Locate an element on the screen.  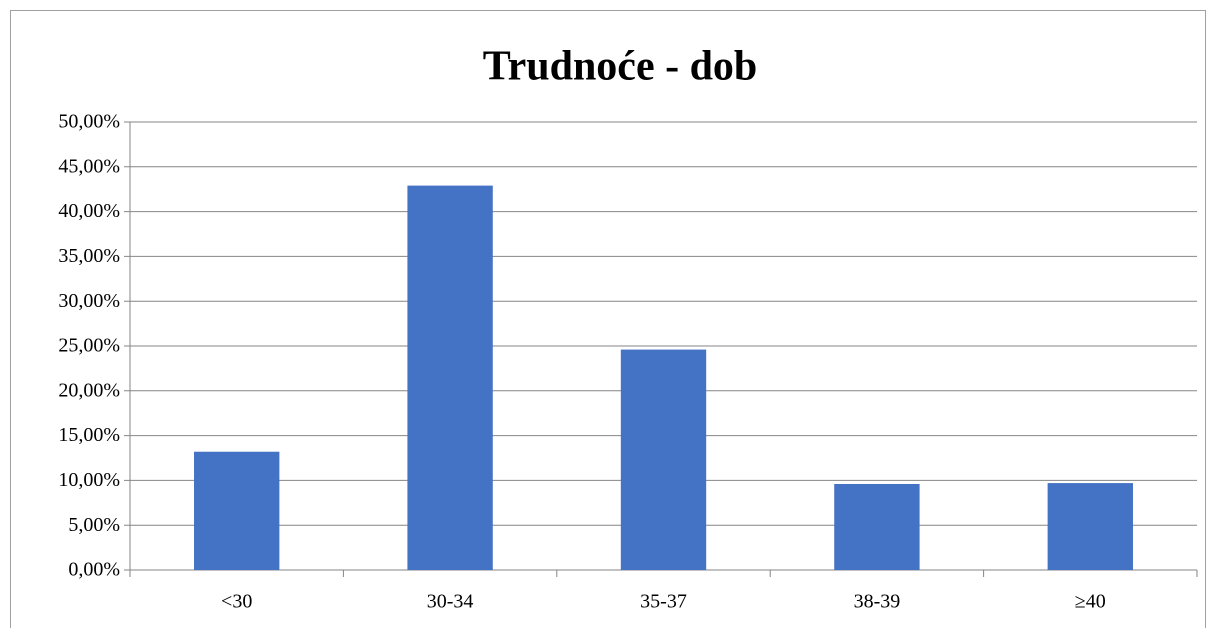
x-tick-label: 38-39 is located at coordinates (877, 602).